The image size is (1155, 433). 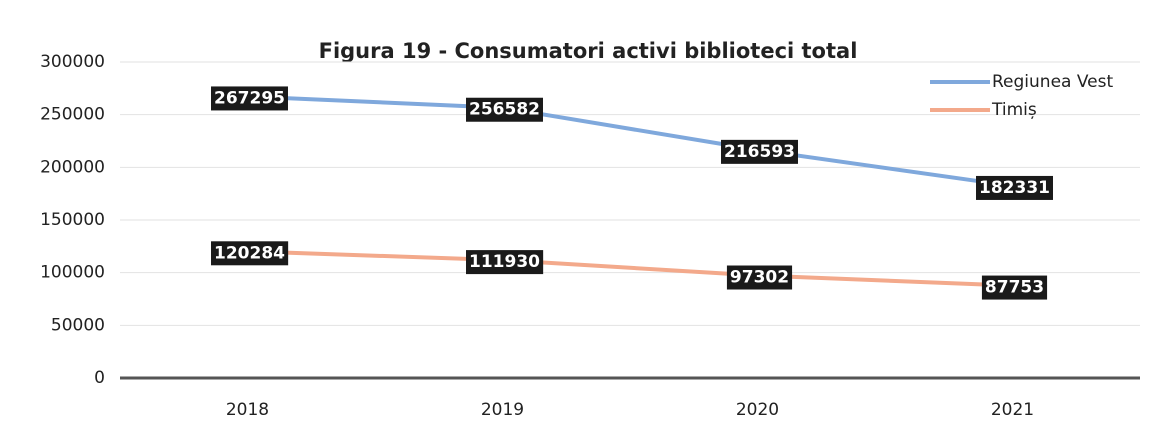 I want to click on y-tick-label: 200000, so click(x=72, y=167).